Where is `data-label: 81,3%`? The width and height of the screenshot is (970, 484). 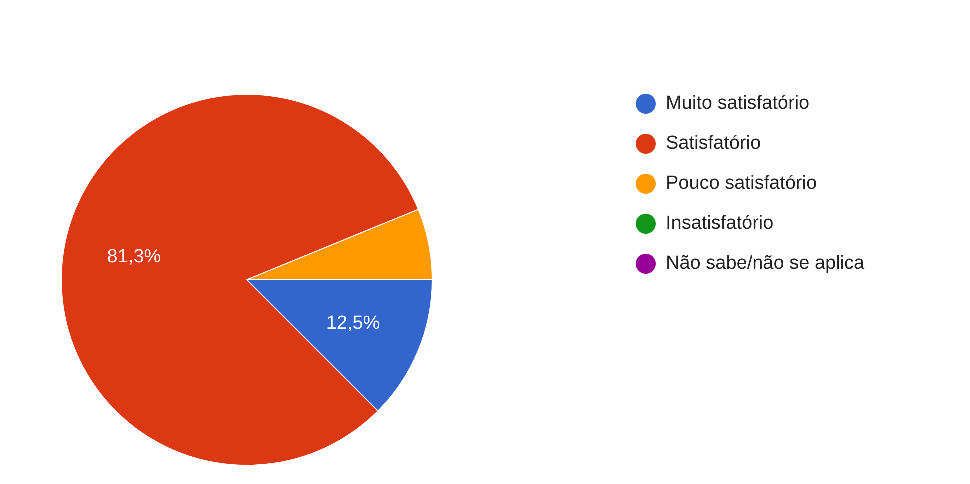
data-label: 81,3% is located at coordinates (134, 257).